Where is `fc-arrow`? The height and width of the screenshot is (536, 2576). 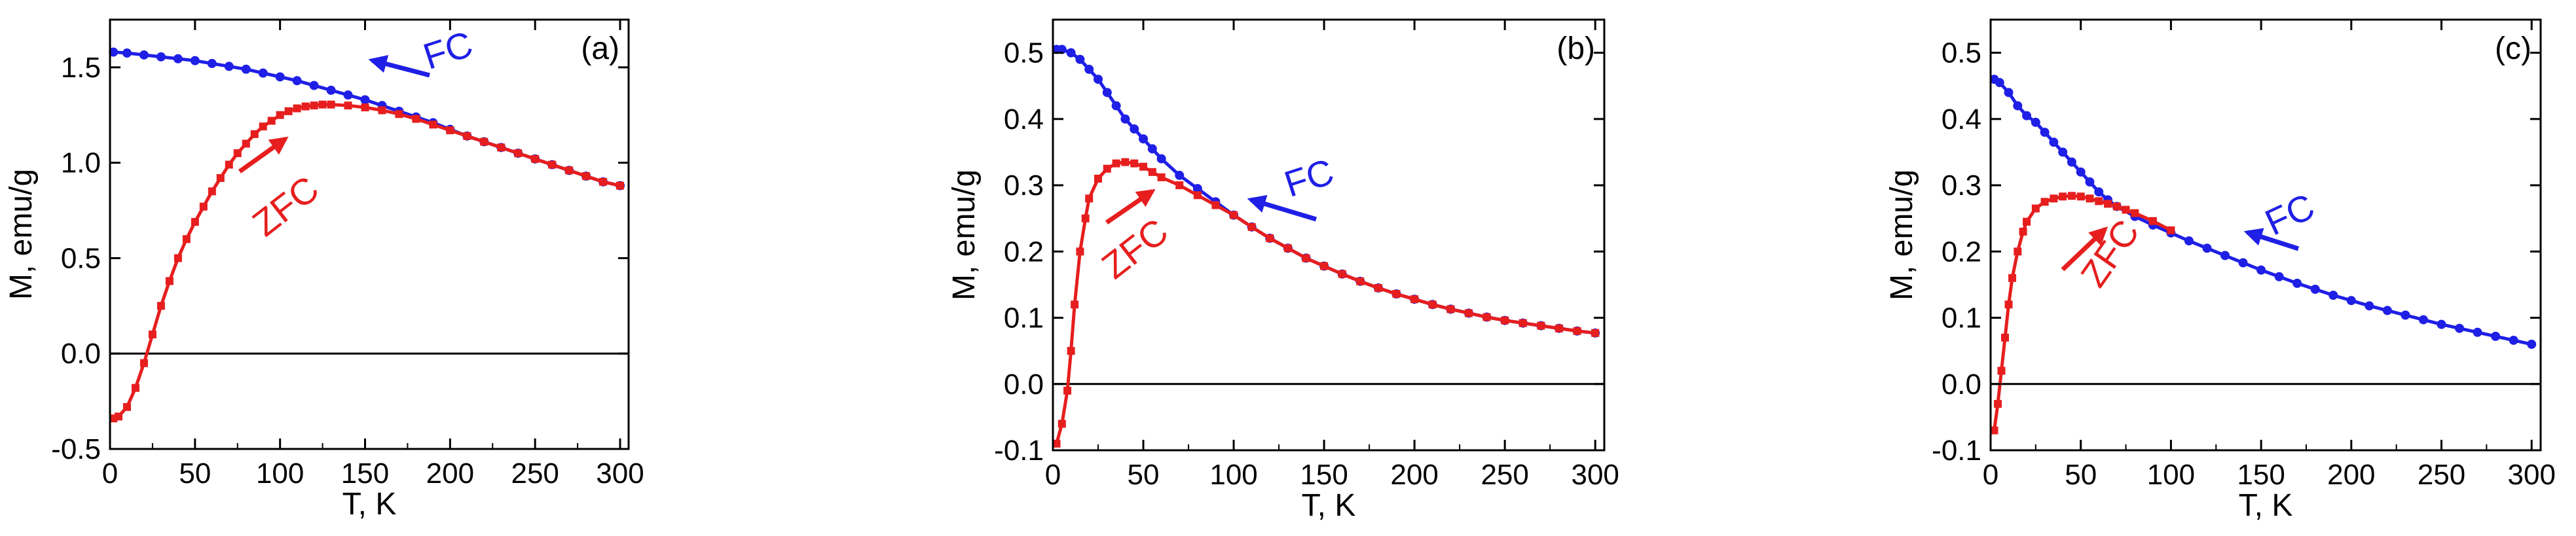
fc-arrow is located at coordinates (1282, 208).